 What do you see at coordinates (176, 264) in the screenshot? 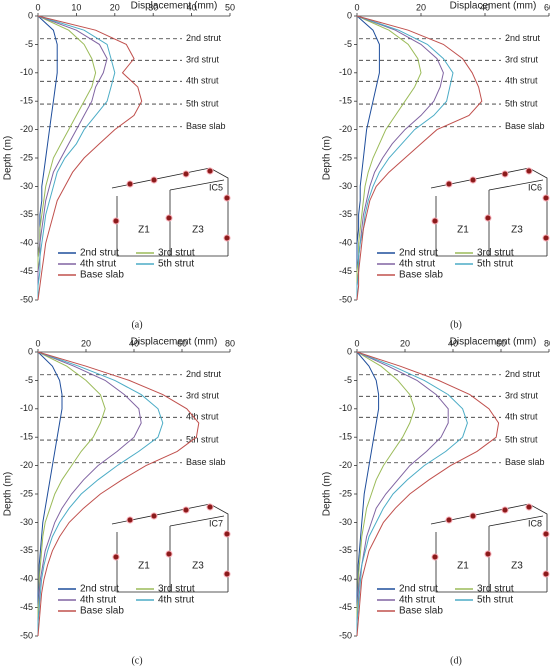
I see `legend-label: 5th strut` at bounding box center [176, 264].